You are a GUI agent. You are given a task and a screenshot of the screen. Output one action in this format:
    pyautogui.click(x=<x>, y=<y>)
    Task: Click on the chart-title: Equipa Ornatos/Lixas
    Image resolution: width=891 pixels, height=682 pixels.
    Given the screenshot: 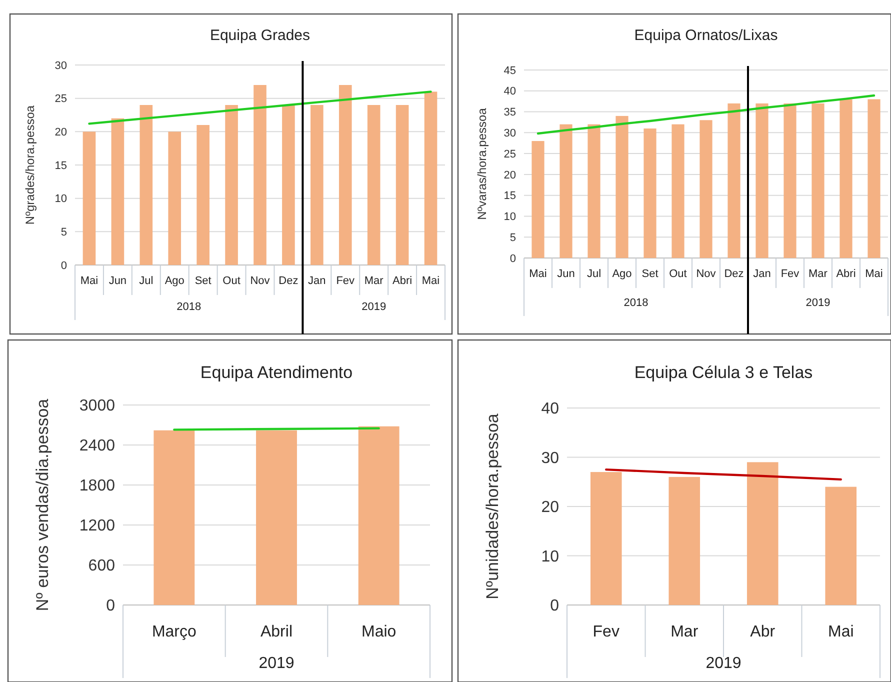 What is the action you would take?
    pyautogui.click(x=706, y=35)
    